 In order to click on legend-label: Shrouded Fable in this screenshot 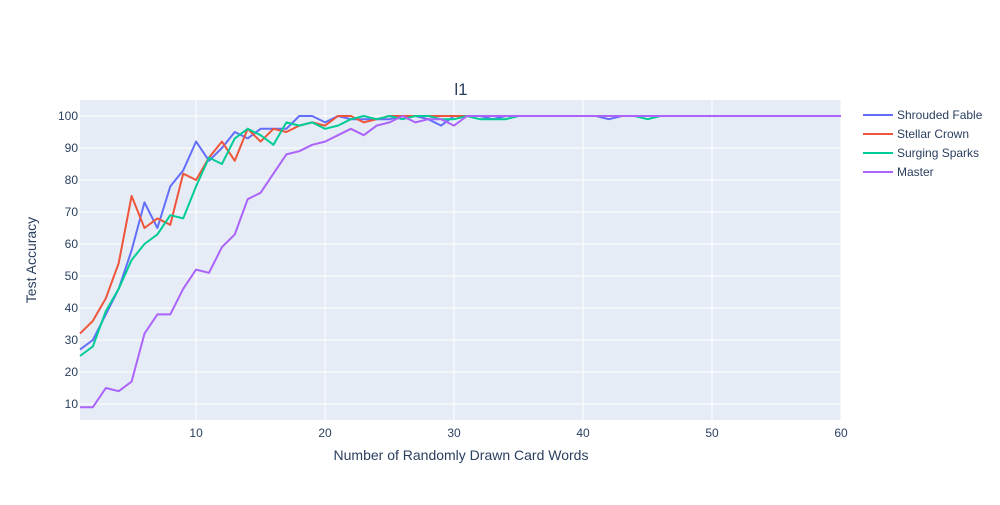, I will do `click(940, 115)`.